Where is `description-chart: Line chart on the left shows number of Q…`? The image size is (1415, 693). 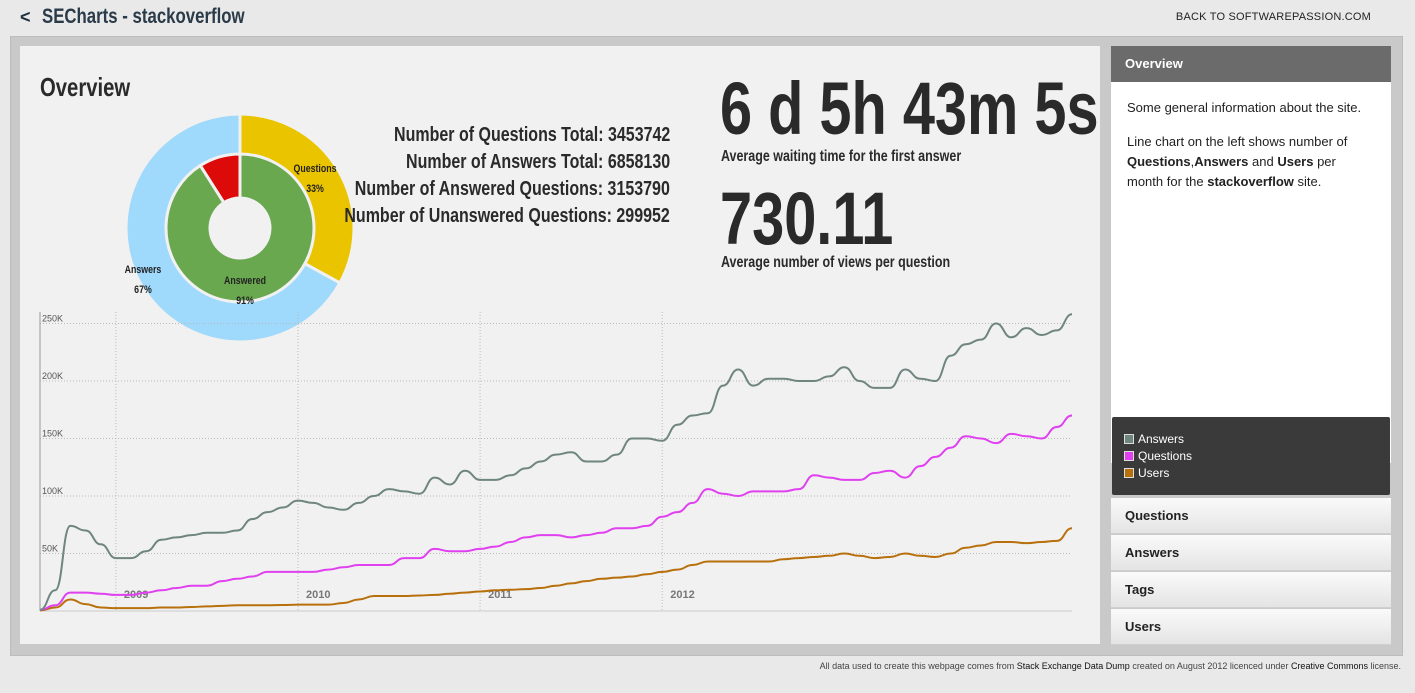 description-chart: Line chart on the left shows number of Q… is located at coordinates (1237, 161).